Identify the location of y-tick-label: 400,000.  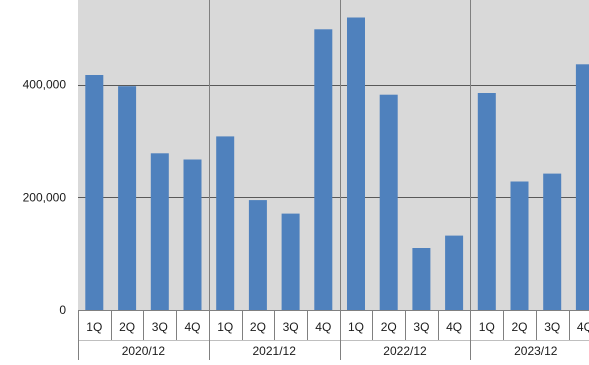
(45, 85).